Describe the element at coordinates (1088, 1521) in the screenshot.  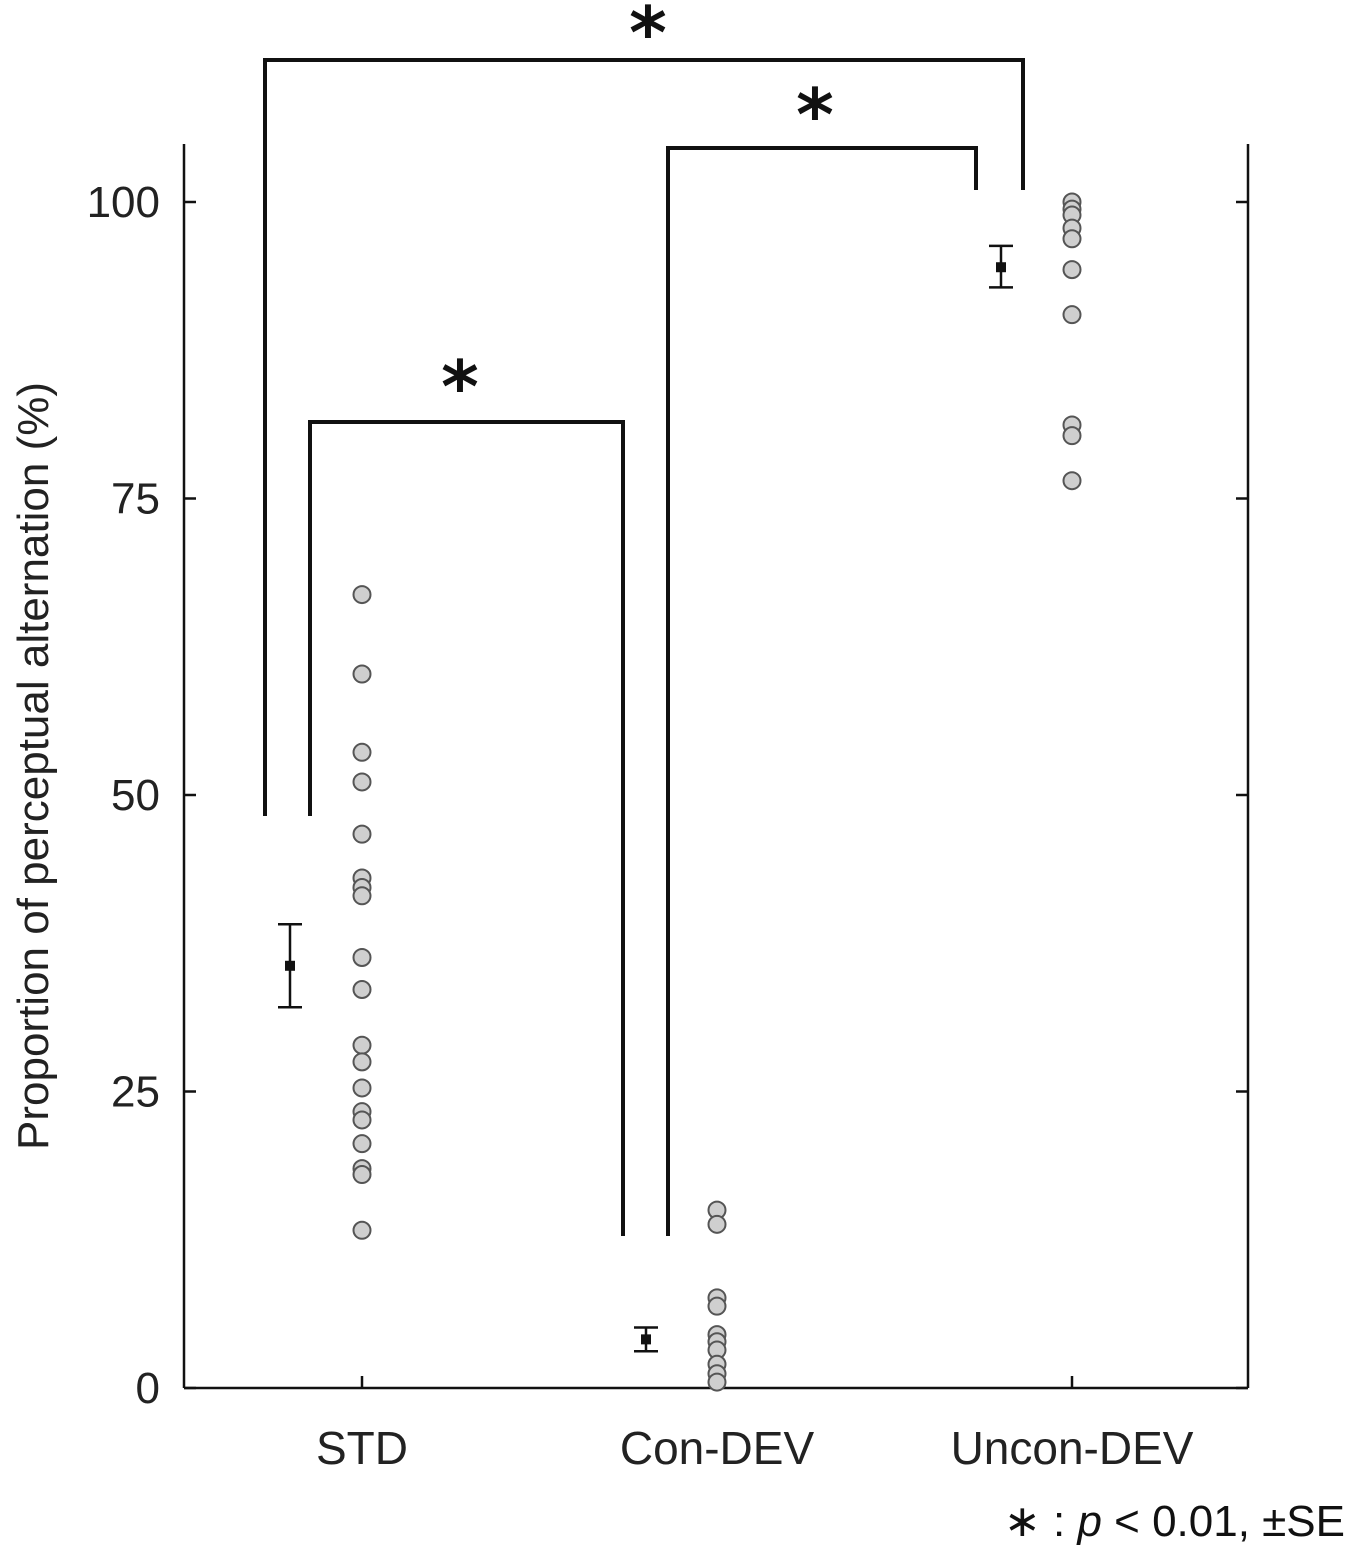
I see `note-italic: p` at that location.